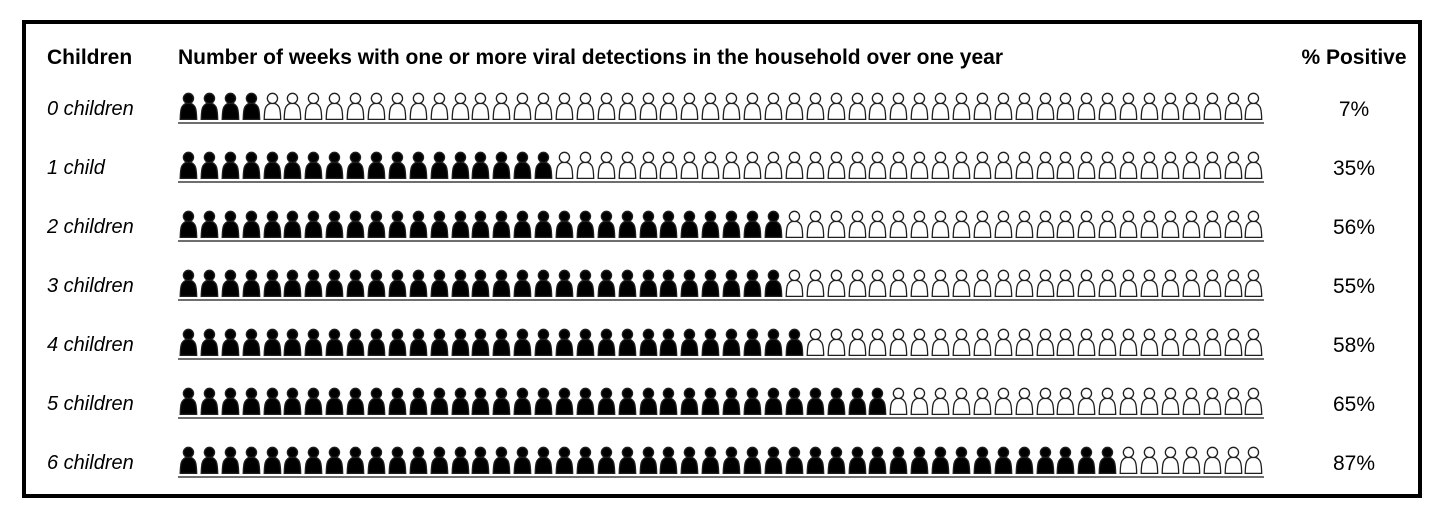 The height and width of the screenshot is (522, 1440). Describe the element at coordinates (90, 404) in the screenshot. I see `row-label: 5 children` at that location.